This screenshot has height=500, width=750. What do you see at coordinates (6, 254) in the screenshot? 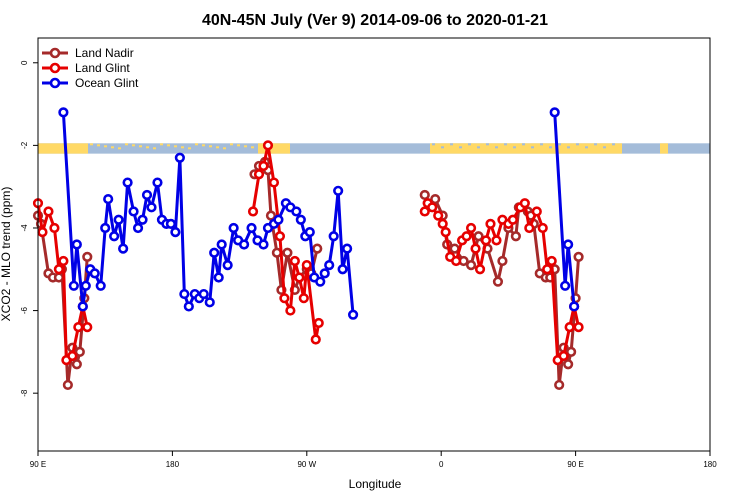
I see `y-axis-label: XCO2 - MLO trend (ppm)` at bounding box center [6, 254].